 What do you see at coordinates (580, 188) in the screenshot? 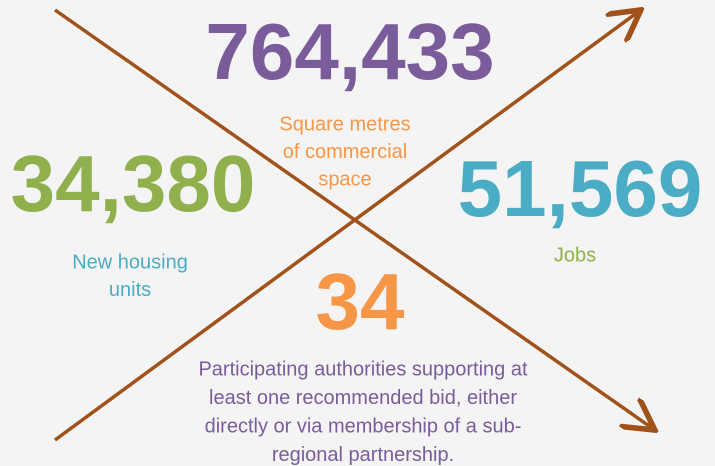
I see `figure-value: 51,569` at bounding box center [580, 188].